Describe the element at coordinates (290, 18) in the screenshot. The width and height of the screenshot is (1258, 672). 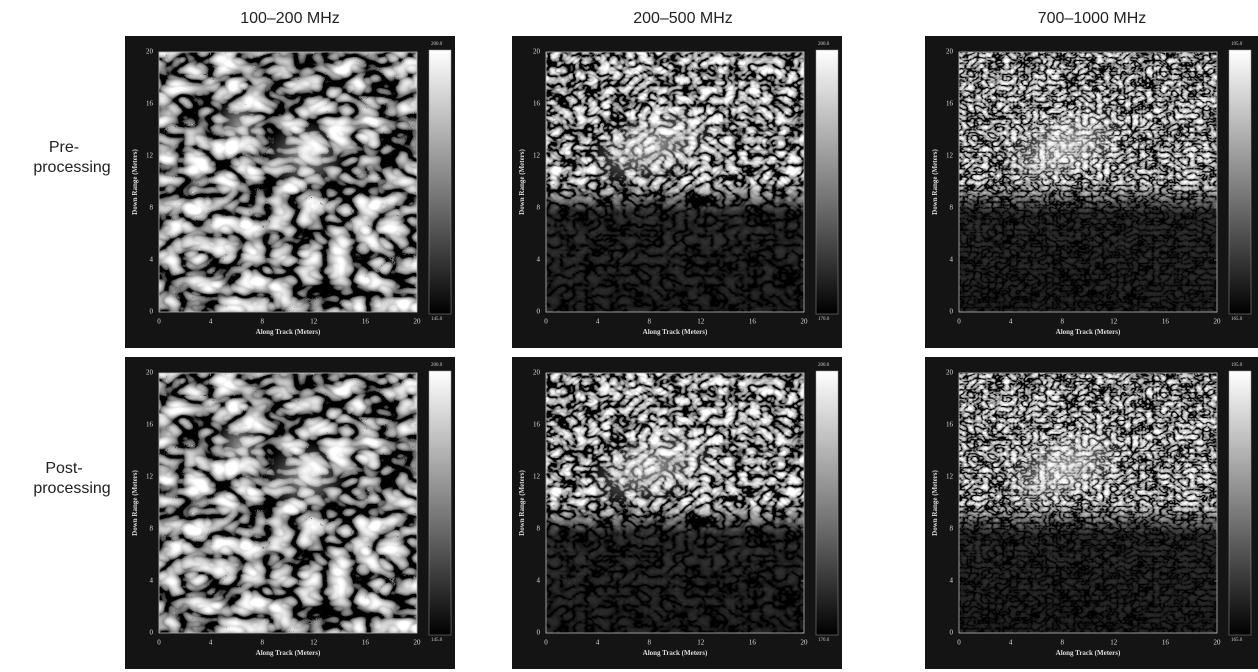
I see `column-title: 100–200 MHz` at that location.